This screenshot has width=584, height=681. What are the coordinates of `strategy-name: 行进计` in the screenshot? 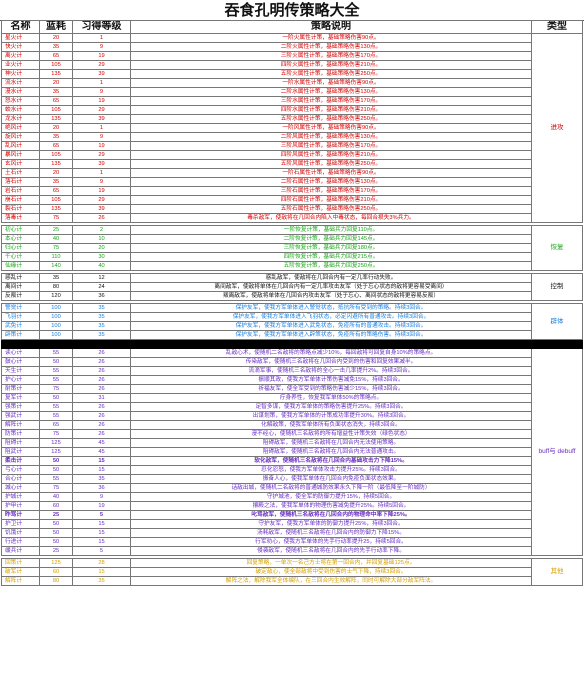 It's located at (20, 542).